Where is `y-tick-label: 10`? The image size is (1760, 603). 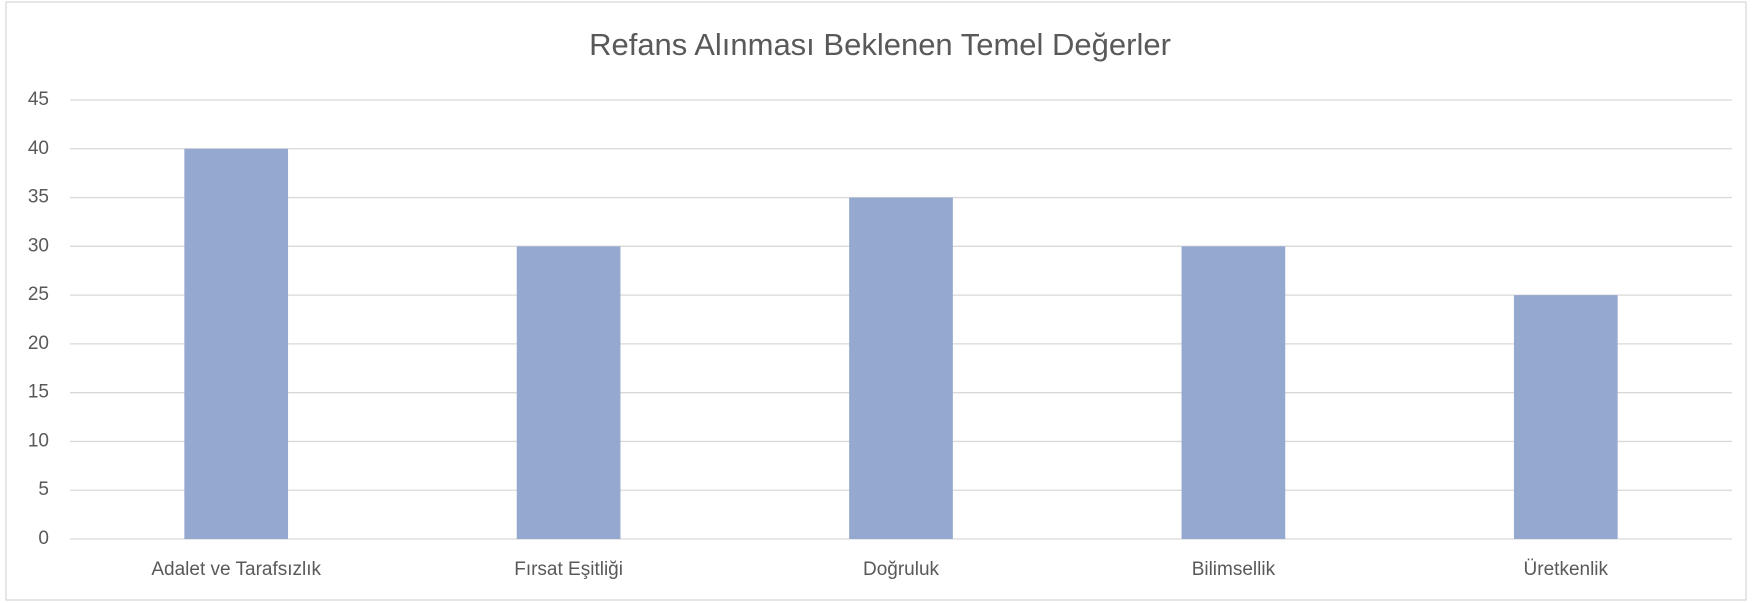
y-tick-label: 10 is located at coordinates (38, 440).